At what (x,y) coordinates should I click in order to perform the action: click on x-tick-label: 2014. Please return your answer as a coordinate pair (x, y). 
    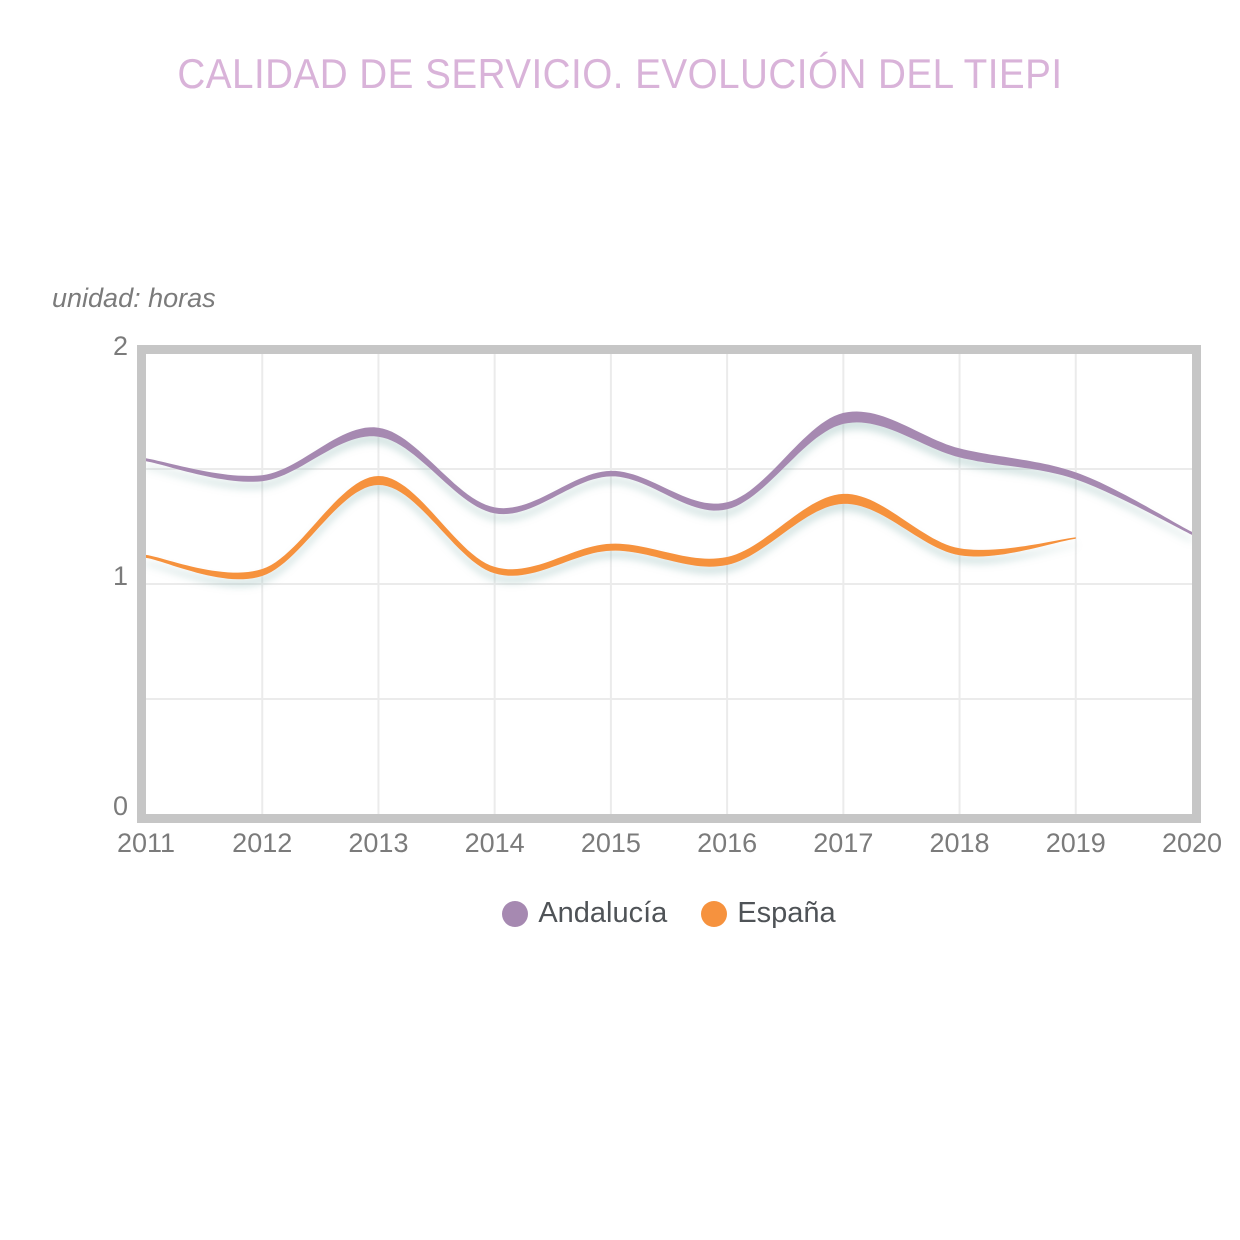
    Looking at the image, I should click on (494, 843).